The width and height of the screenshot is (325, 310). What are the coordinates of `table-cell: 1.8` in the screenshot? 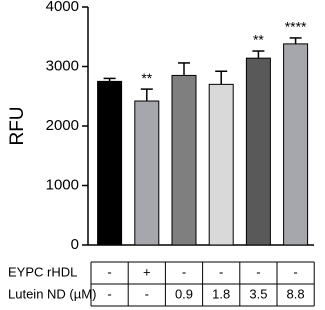 It's located at (221, 293).